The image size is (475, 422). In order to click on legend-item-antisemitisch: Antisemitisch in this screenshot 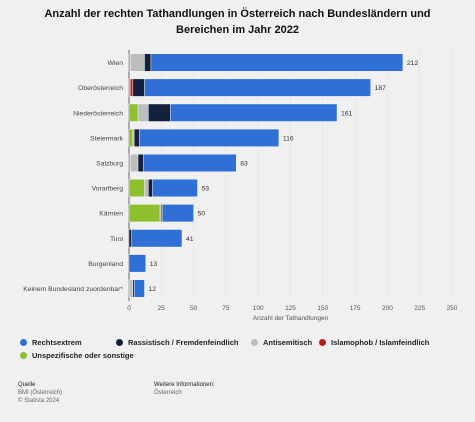, I will do `click(281, 342)`.